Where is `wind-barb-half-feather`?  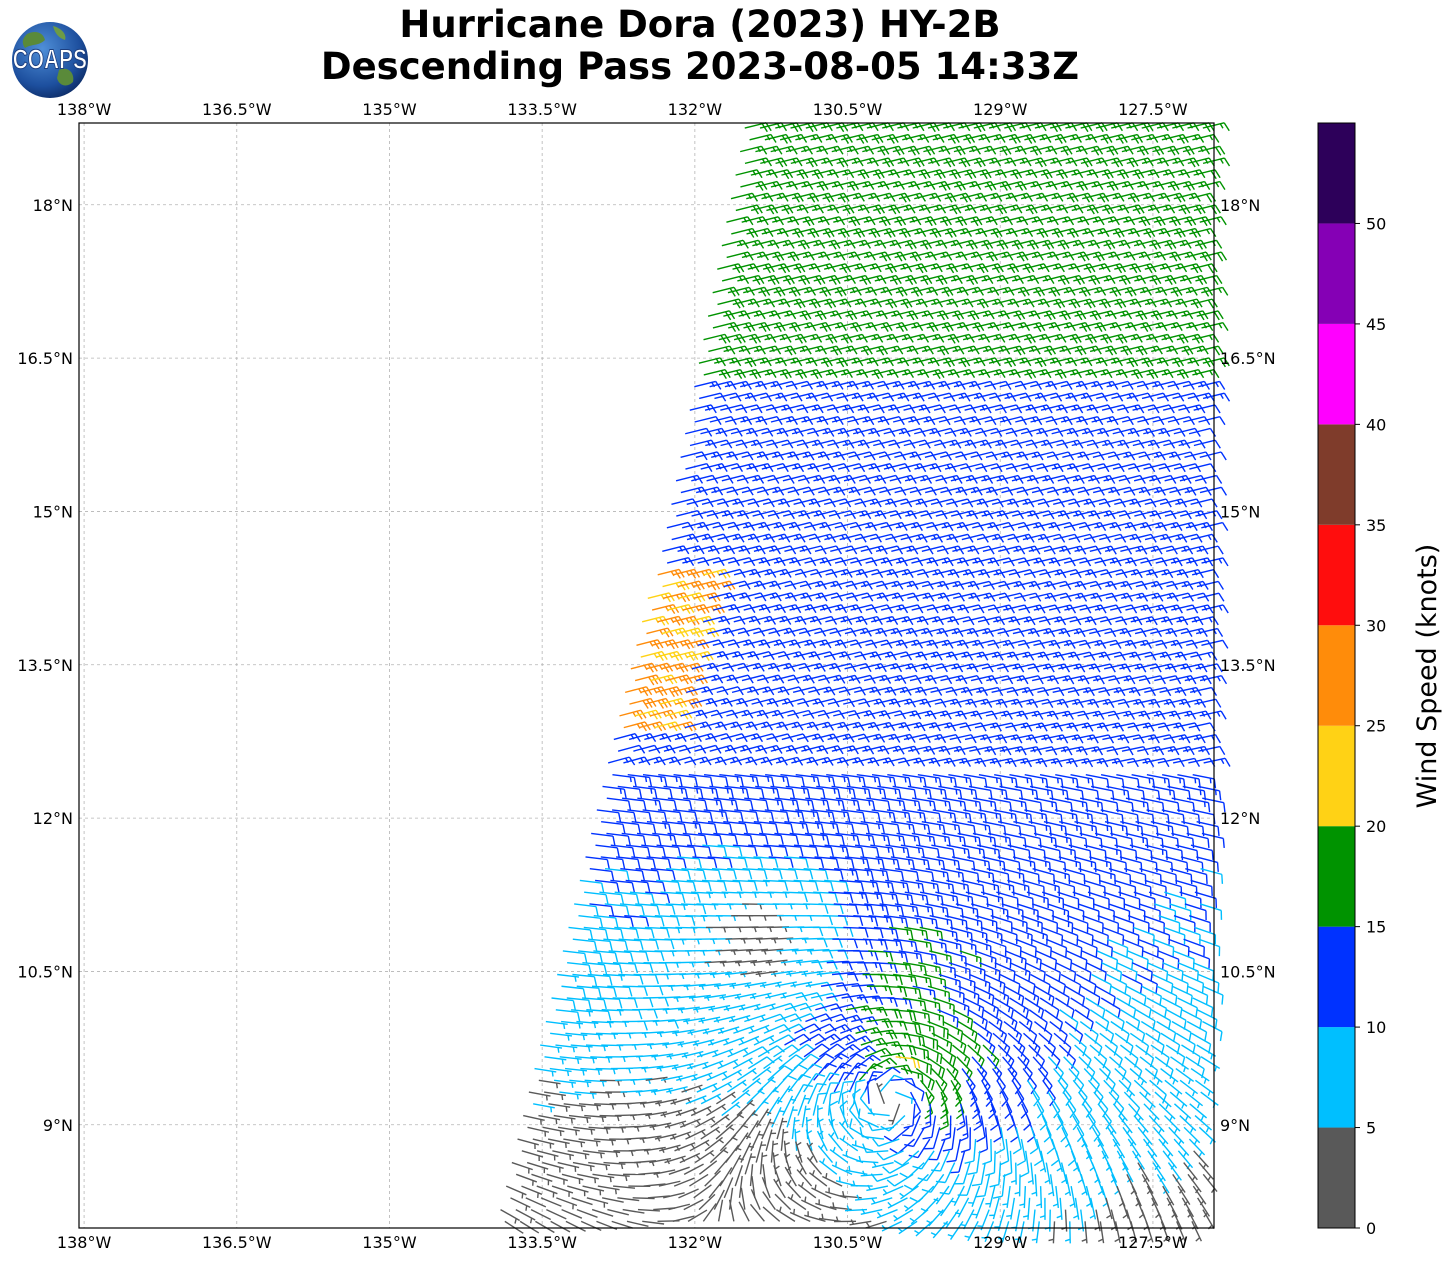 wind-barb-half-feather is located at coordinates (1217, 185).